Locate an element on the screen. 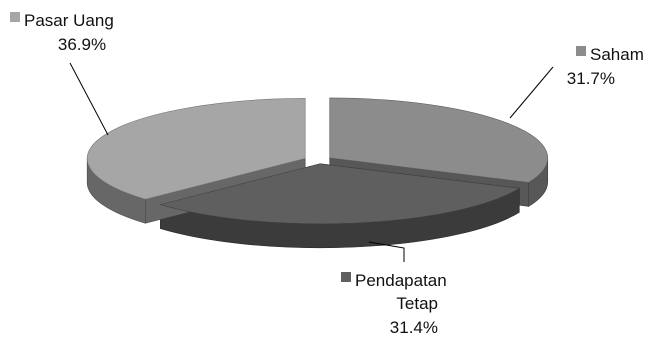 The height and width of the screenshot is (341, 652). slice-label-pendapatan-tetap-line2: Tetap is located at coordinates (417, 303).